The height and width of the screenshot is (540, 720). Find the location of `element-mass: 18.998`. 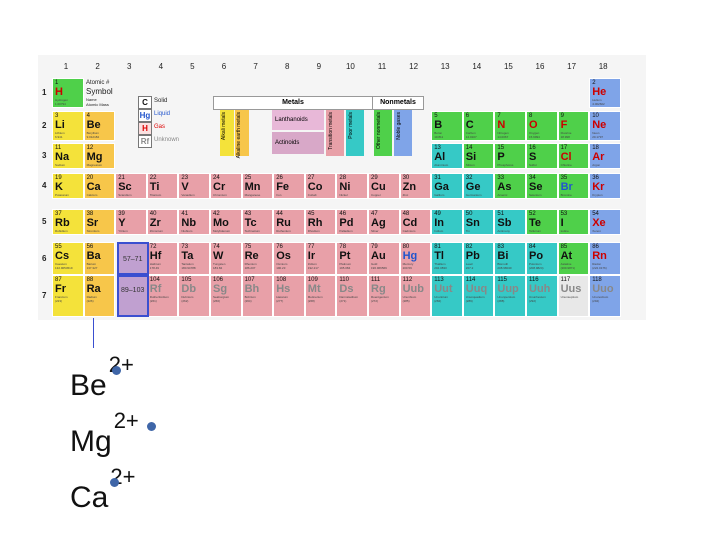

element-mass: 18.998 is located at coordinates (565, 137).